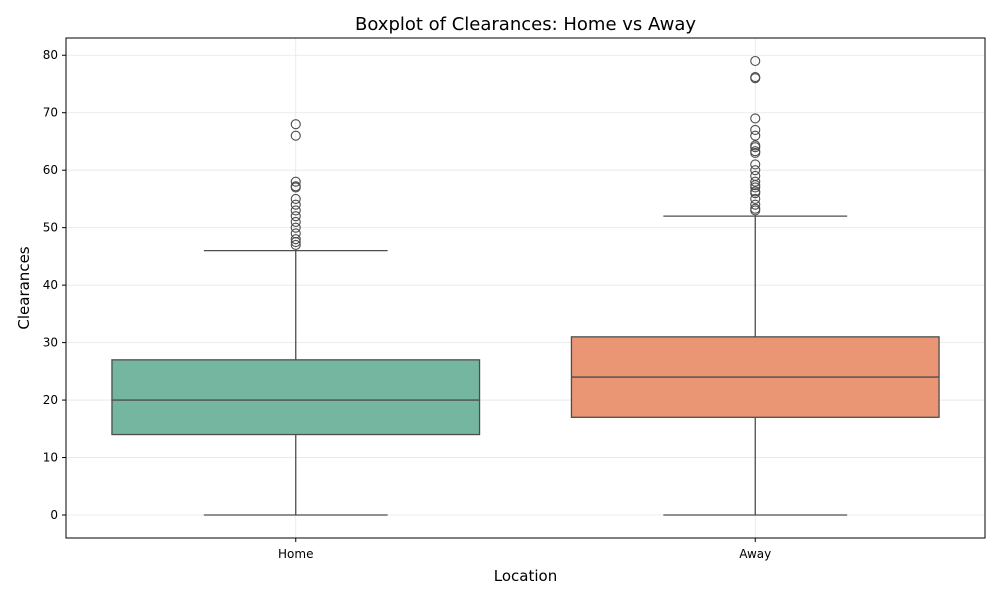  I want to click on y-tick-label: 40, so click(50, 285).